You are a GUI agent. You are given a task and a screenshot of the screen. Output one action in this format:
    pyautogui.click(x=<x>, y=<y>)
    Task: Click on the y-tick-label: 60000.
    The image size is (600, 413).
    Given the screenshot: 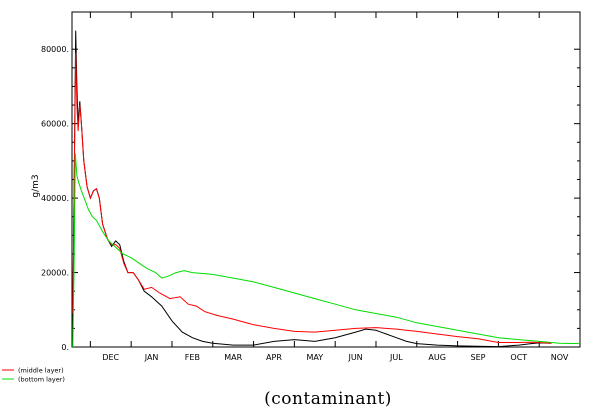 What is the action you would take?
    pyautogui.click(x=55, y=124)
    